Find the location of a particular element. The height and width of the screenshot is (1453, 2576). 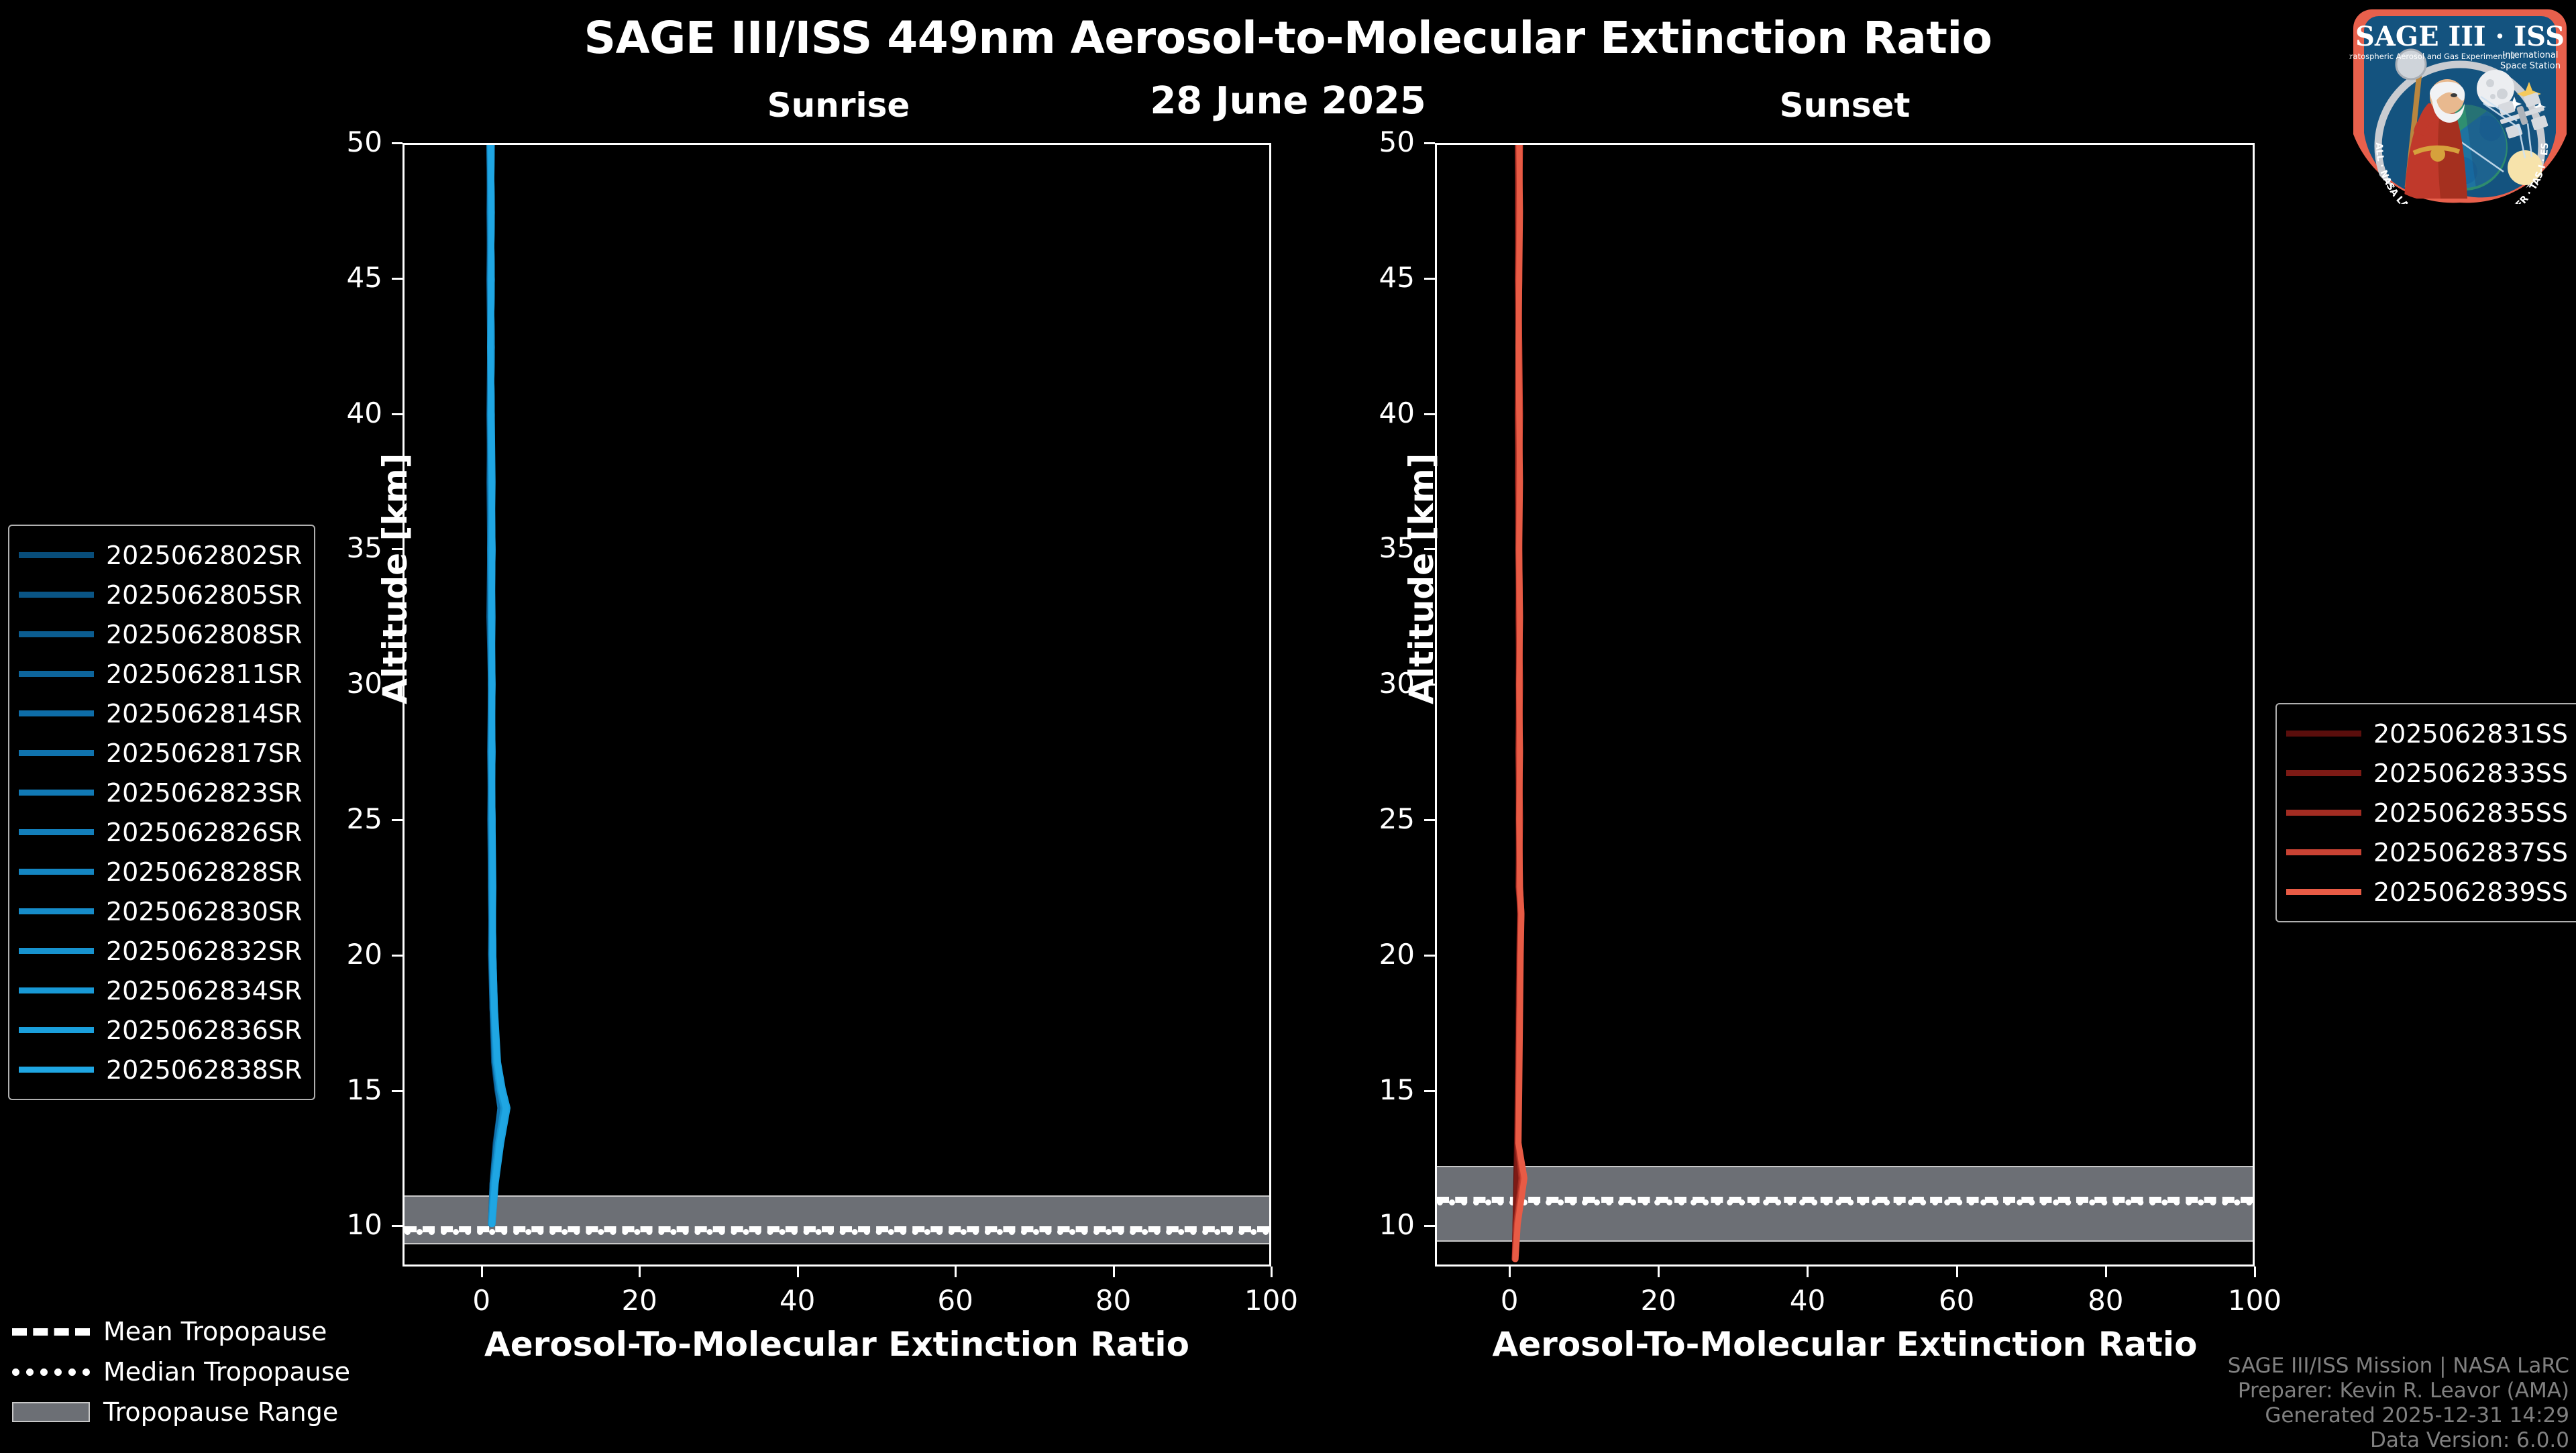

y-tick-label: 35 is located at coordinates (1397, 548).